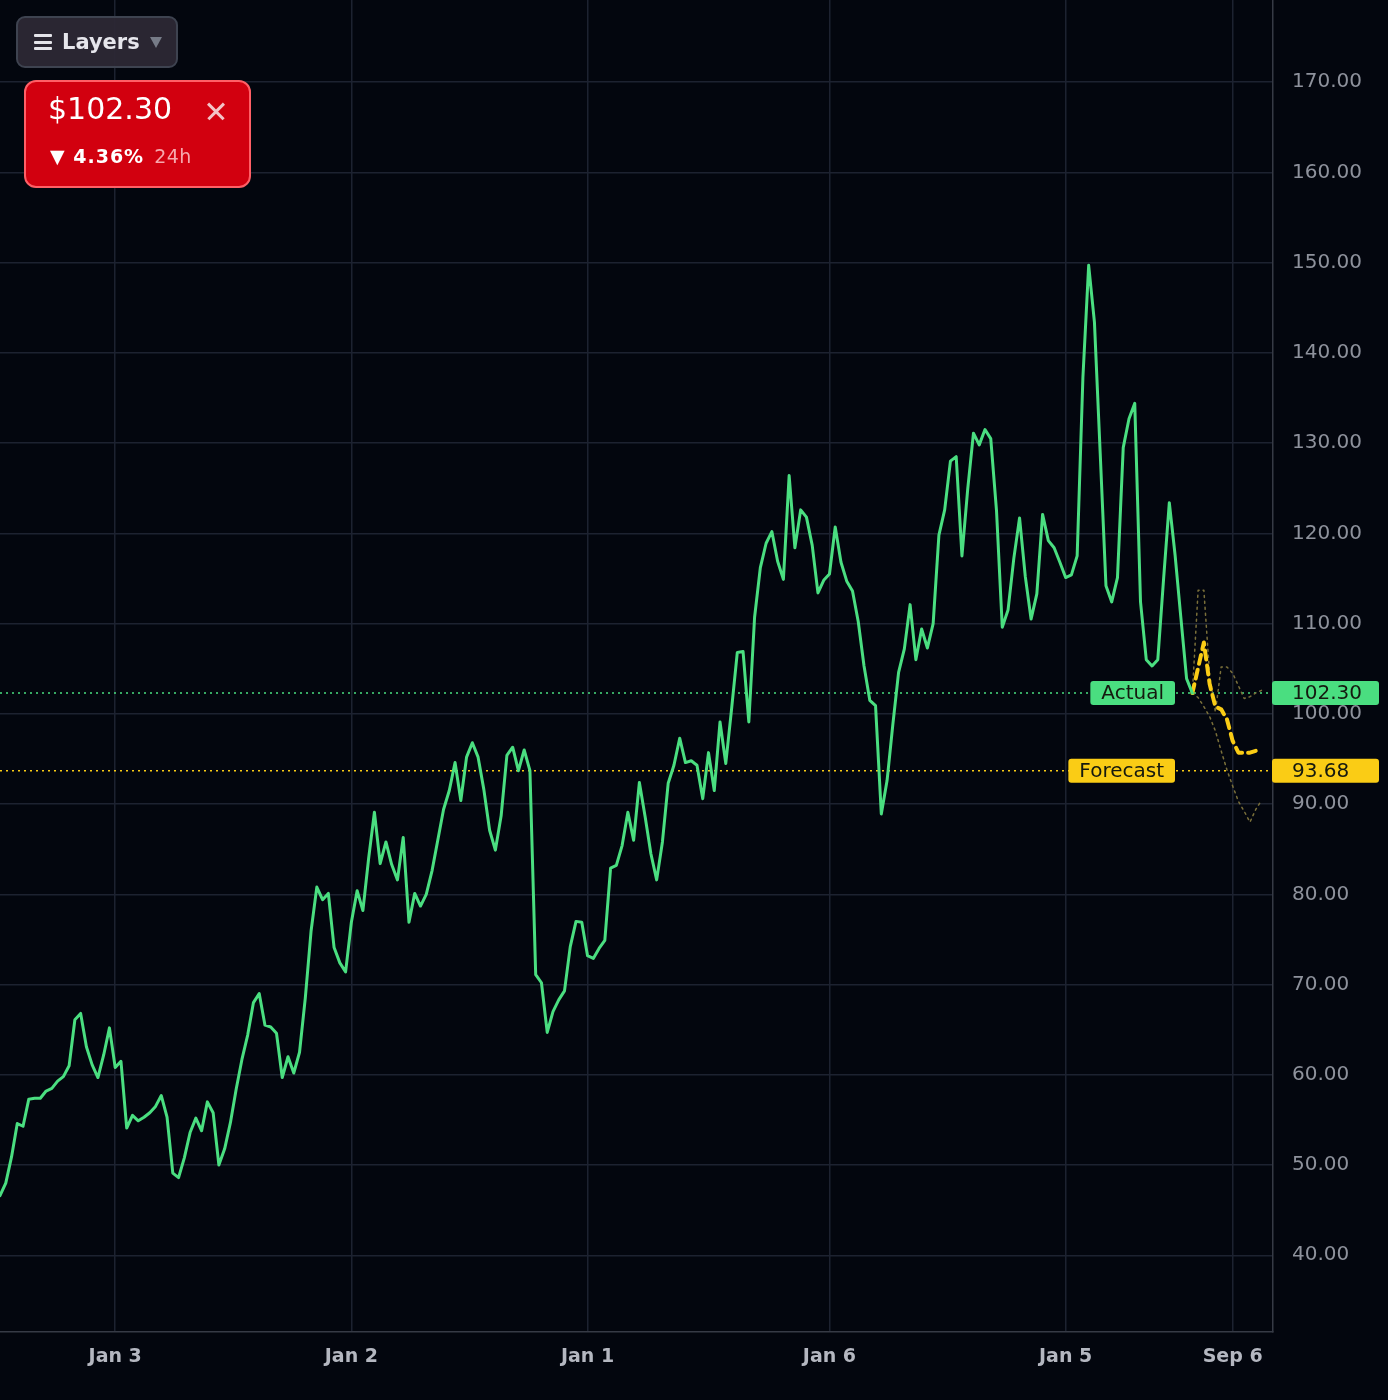  Describe the element at coordinates (1065, 1355) in the screenshot. I see `x-tick-label: Jan 5` at that location.